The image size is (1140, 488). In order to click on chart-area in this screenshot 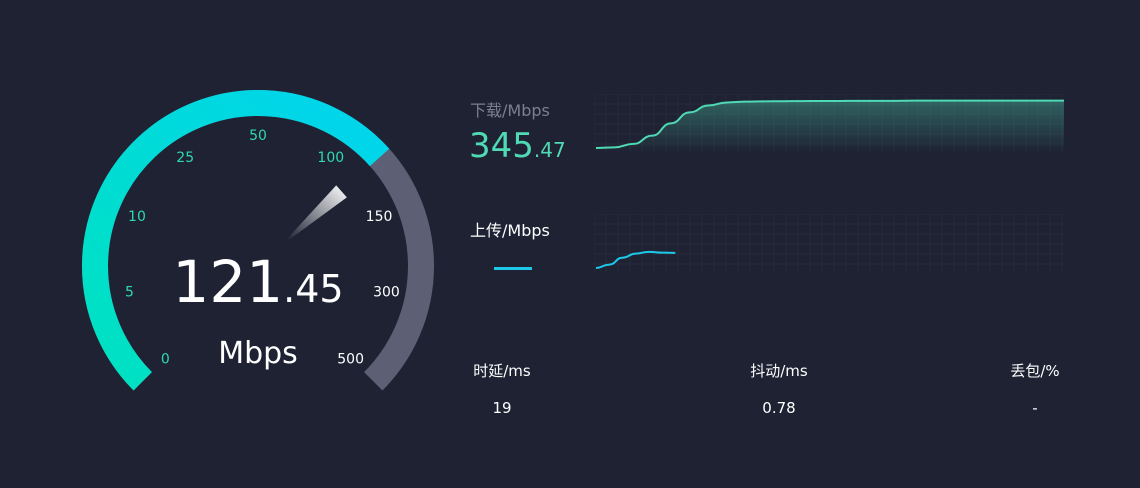, I will do `click(830, 126)`.